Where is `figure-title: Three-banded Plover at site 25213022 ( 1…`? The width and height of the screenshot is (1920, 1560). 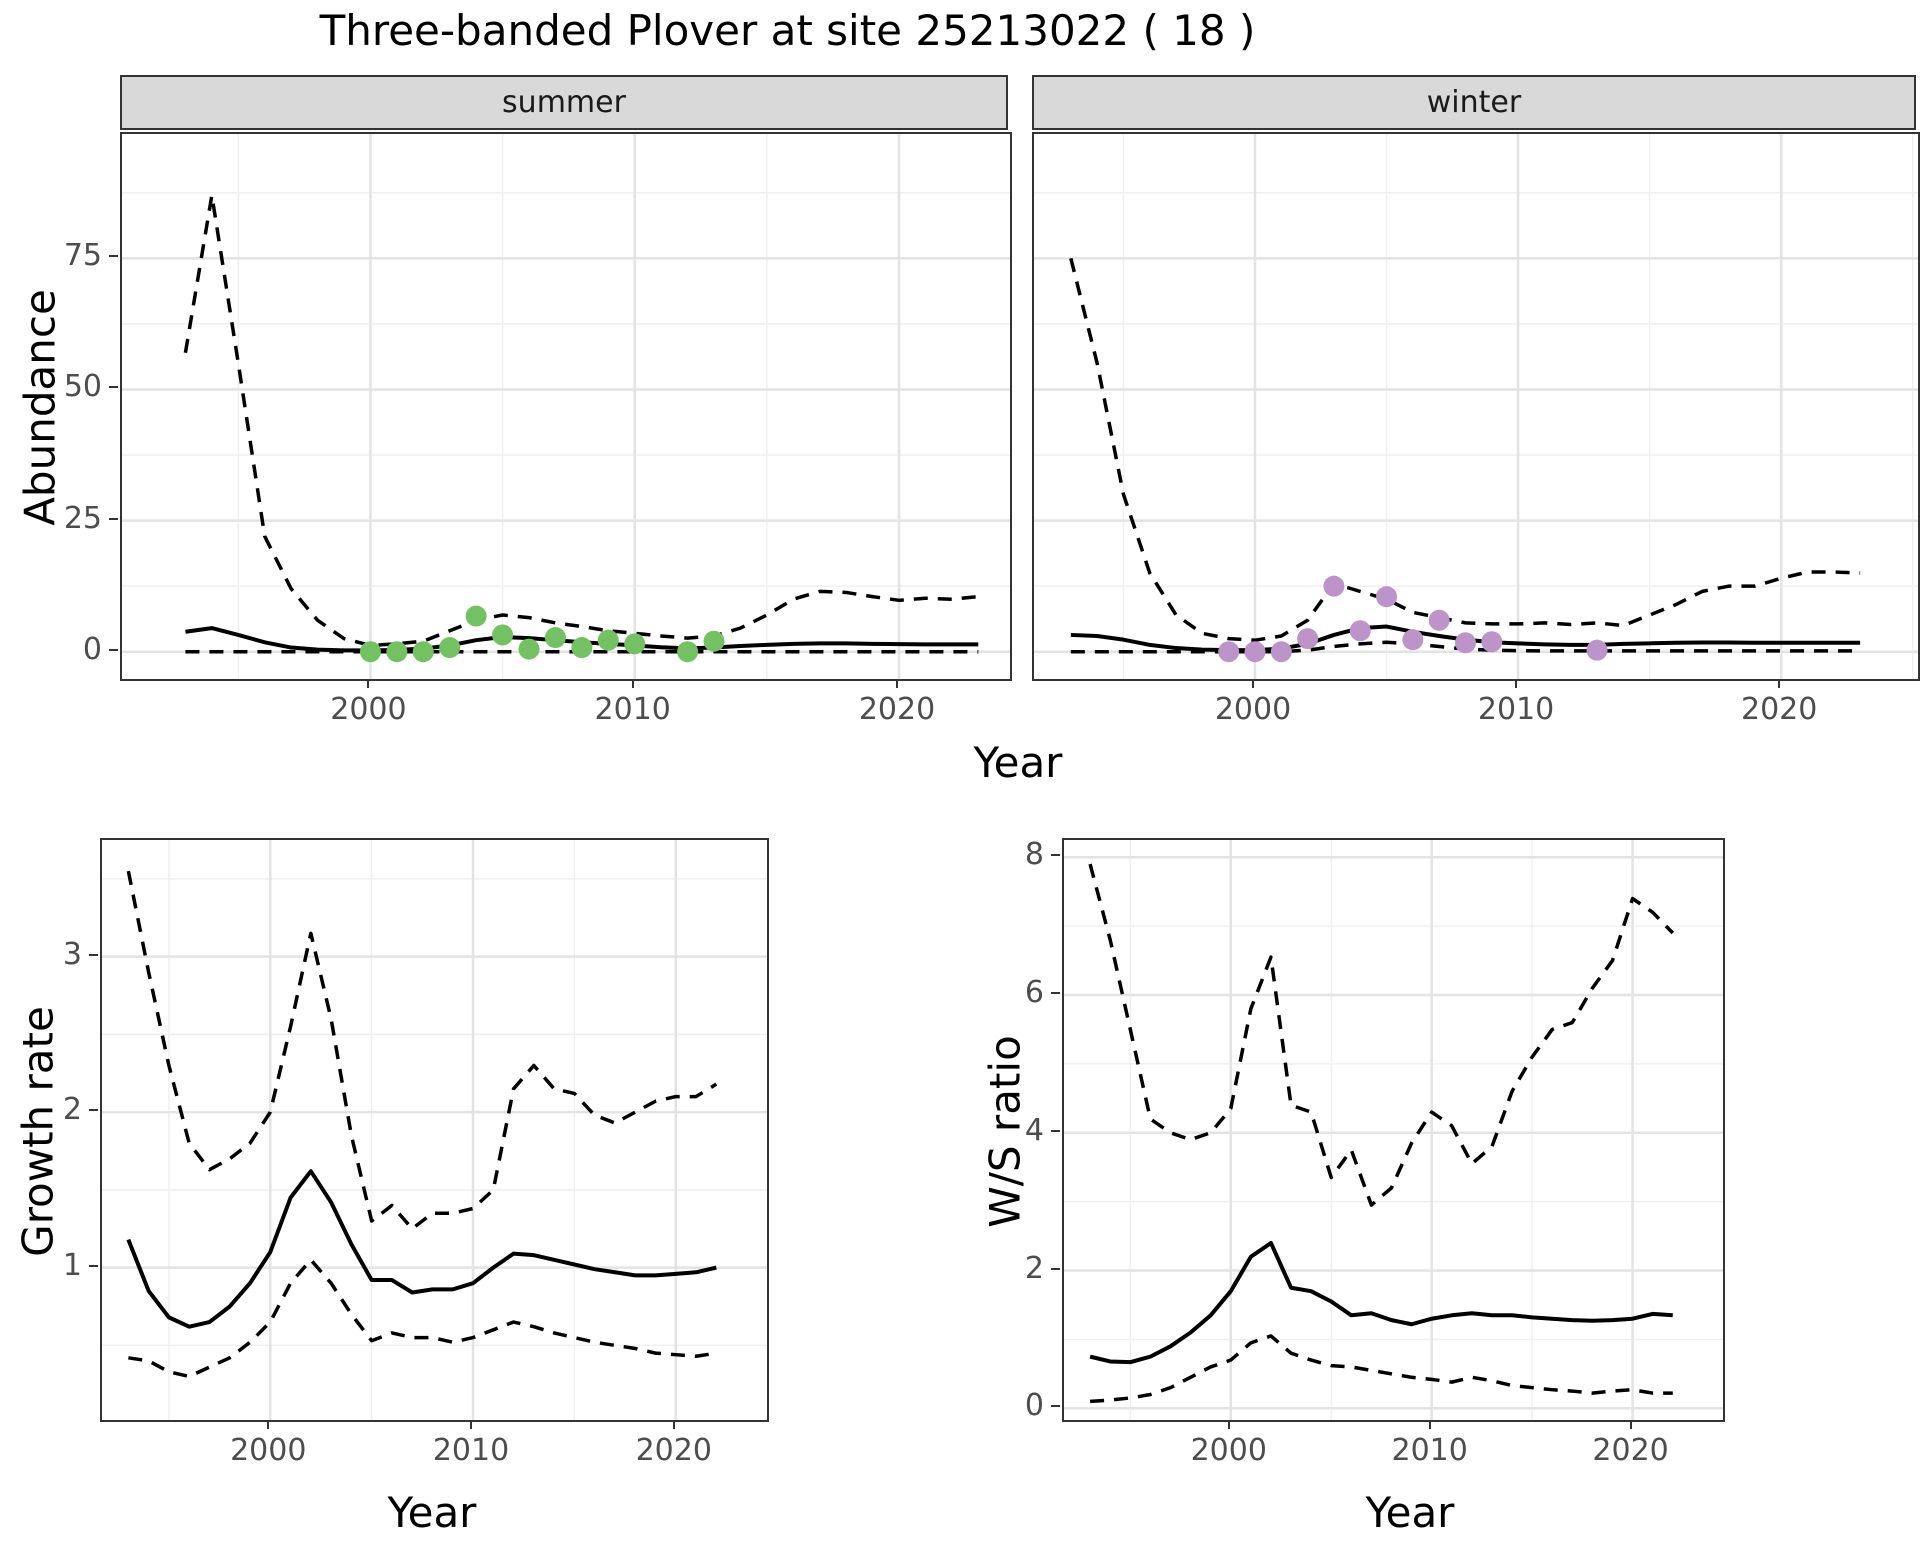
figure-title: Three-banded Plover at site 25213022 ( 1… is located at coordinates (787, 30).